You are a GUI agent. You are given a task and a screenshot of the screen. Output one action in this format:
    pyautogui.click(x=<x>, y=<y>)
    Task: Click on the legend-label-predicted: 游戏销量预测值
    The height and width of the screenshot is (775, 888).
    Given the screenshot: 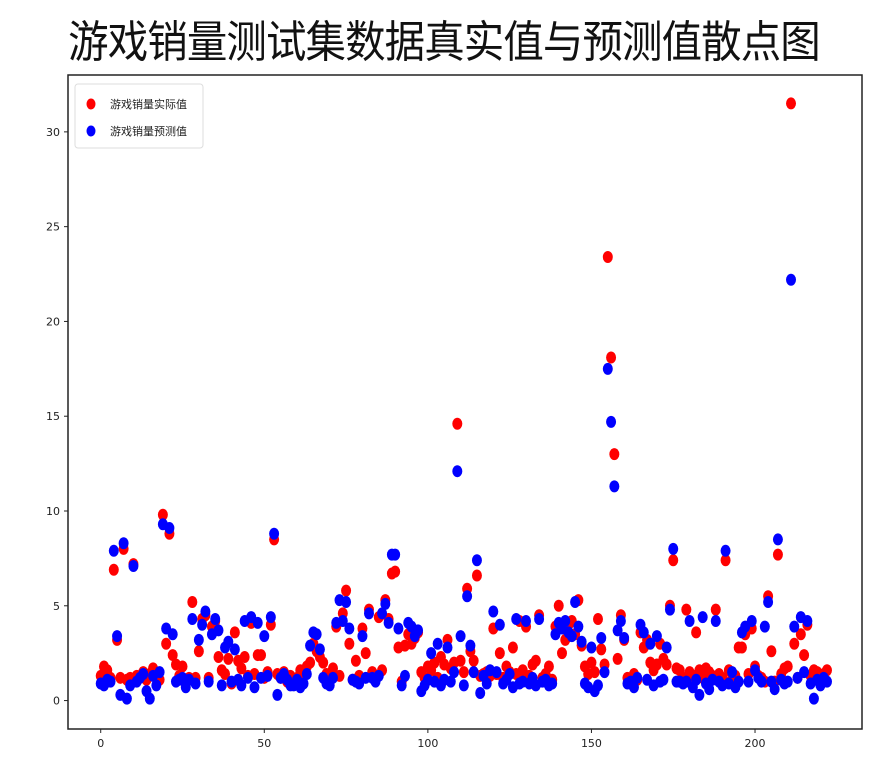 What is the action you would take?
    pyautogui.click(x=148, y=131)
    